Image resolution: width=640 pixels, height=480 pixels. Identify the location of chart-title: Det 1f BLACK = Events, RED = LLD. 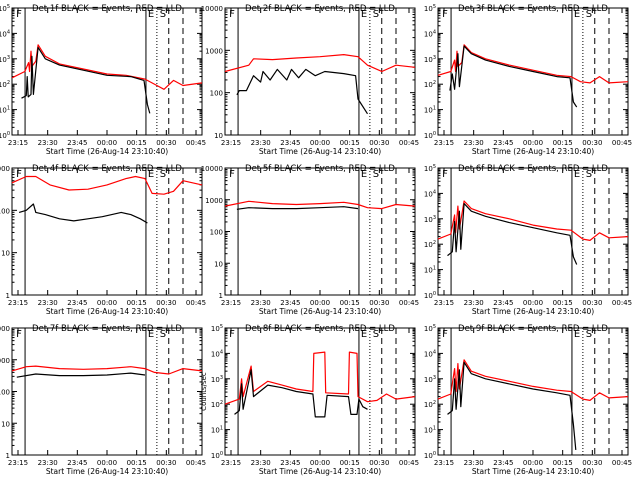
(107, 9).